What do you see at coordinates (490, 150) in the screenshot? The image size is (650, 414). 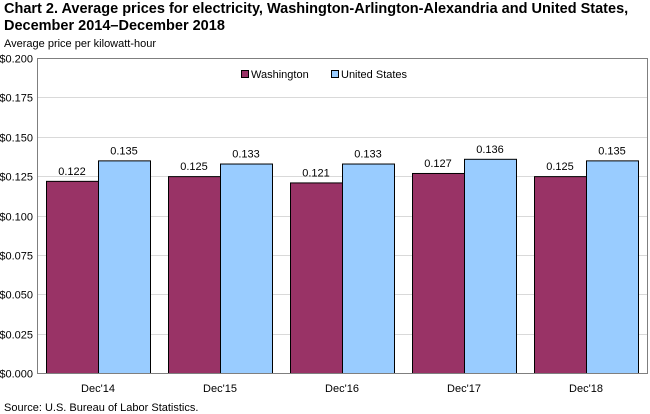 I see `data-label: 0.136` at bounding box center [490, 150].